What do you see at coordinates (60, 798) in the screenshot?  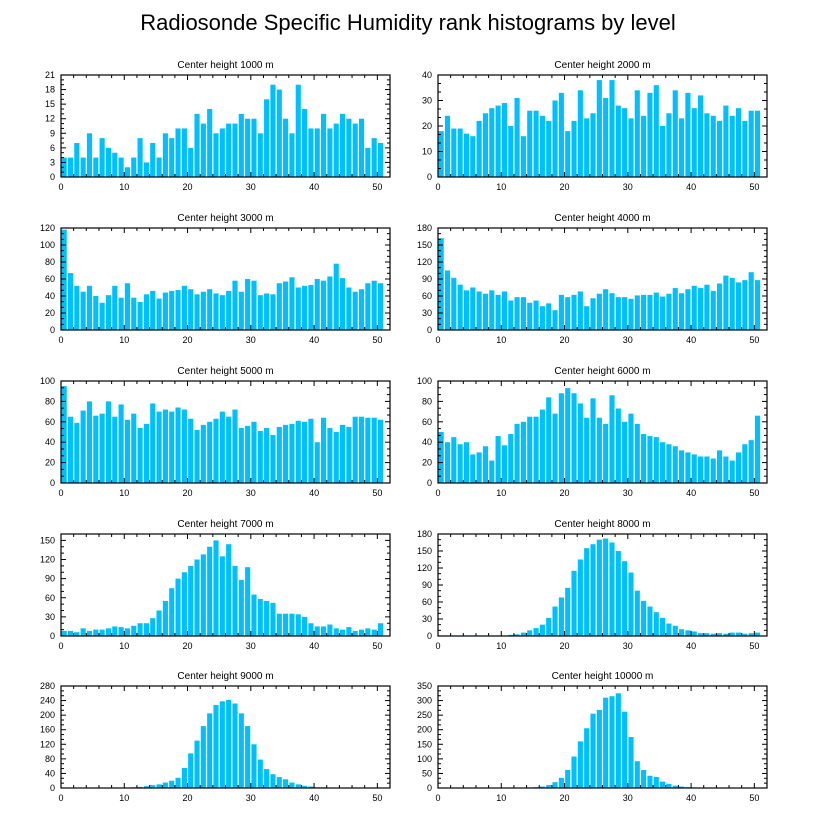 I see `x-tick-label: 0` at bounding box center [60, 798].